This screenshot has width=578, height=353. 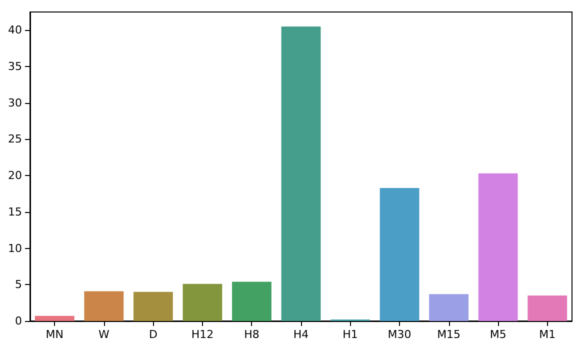 What do you see at coordinates (547, 334) in the screenshot?
I see `x-tick-label: M1` at bounding box center [547, 334].